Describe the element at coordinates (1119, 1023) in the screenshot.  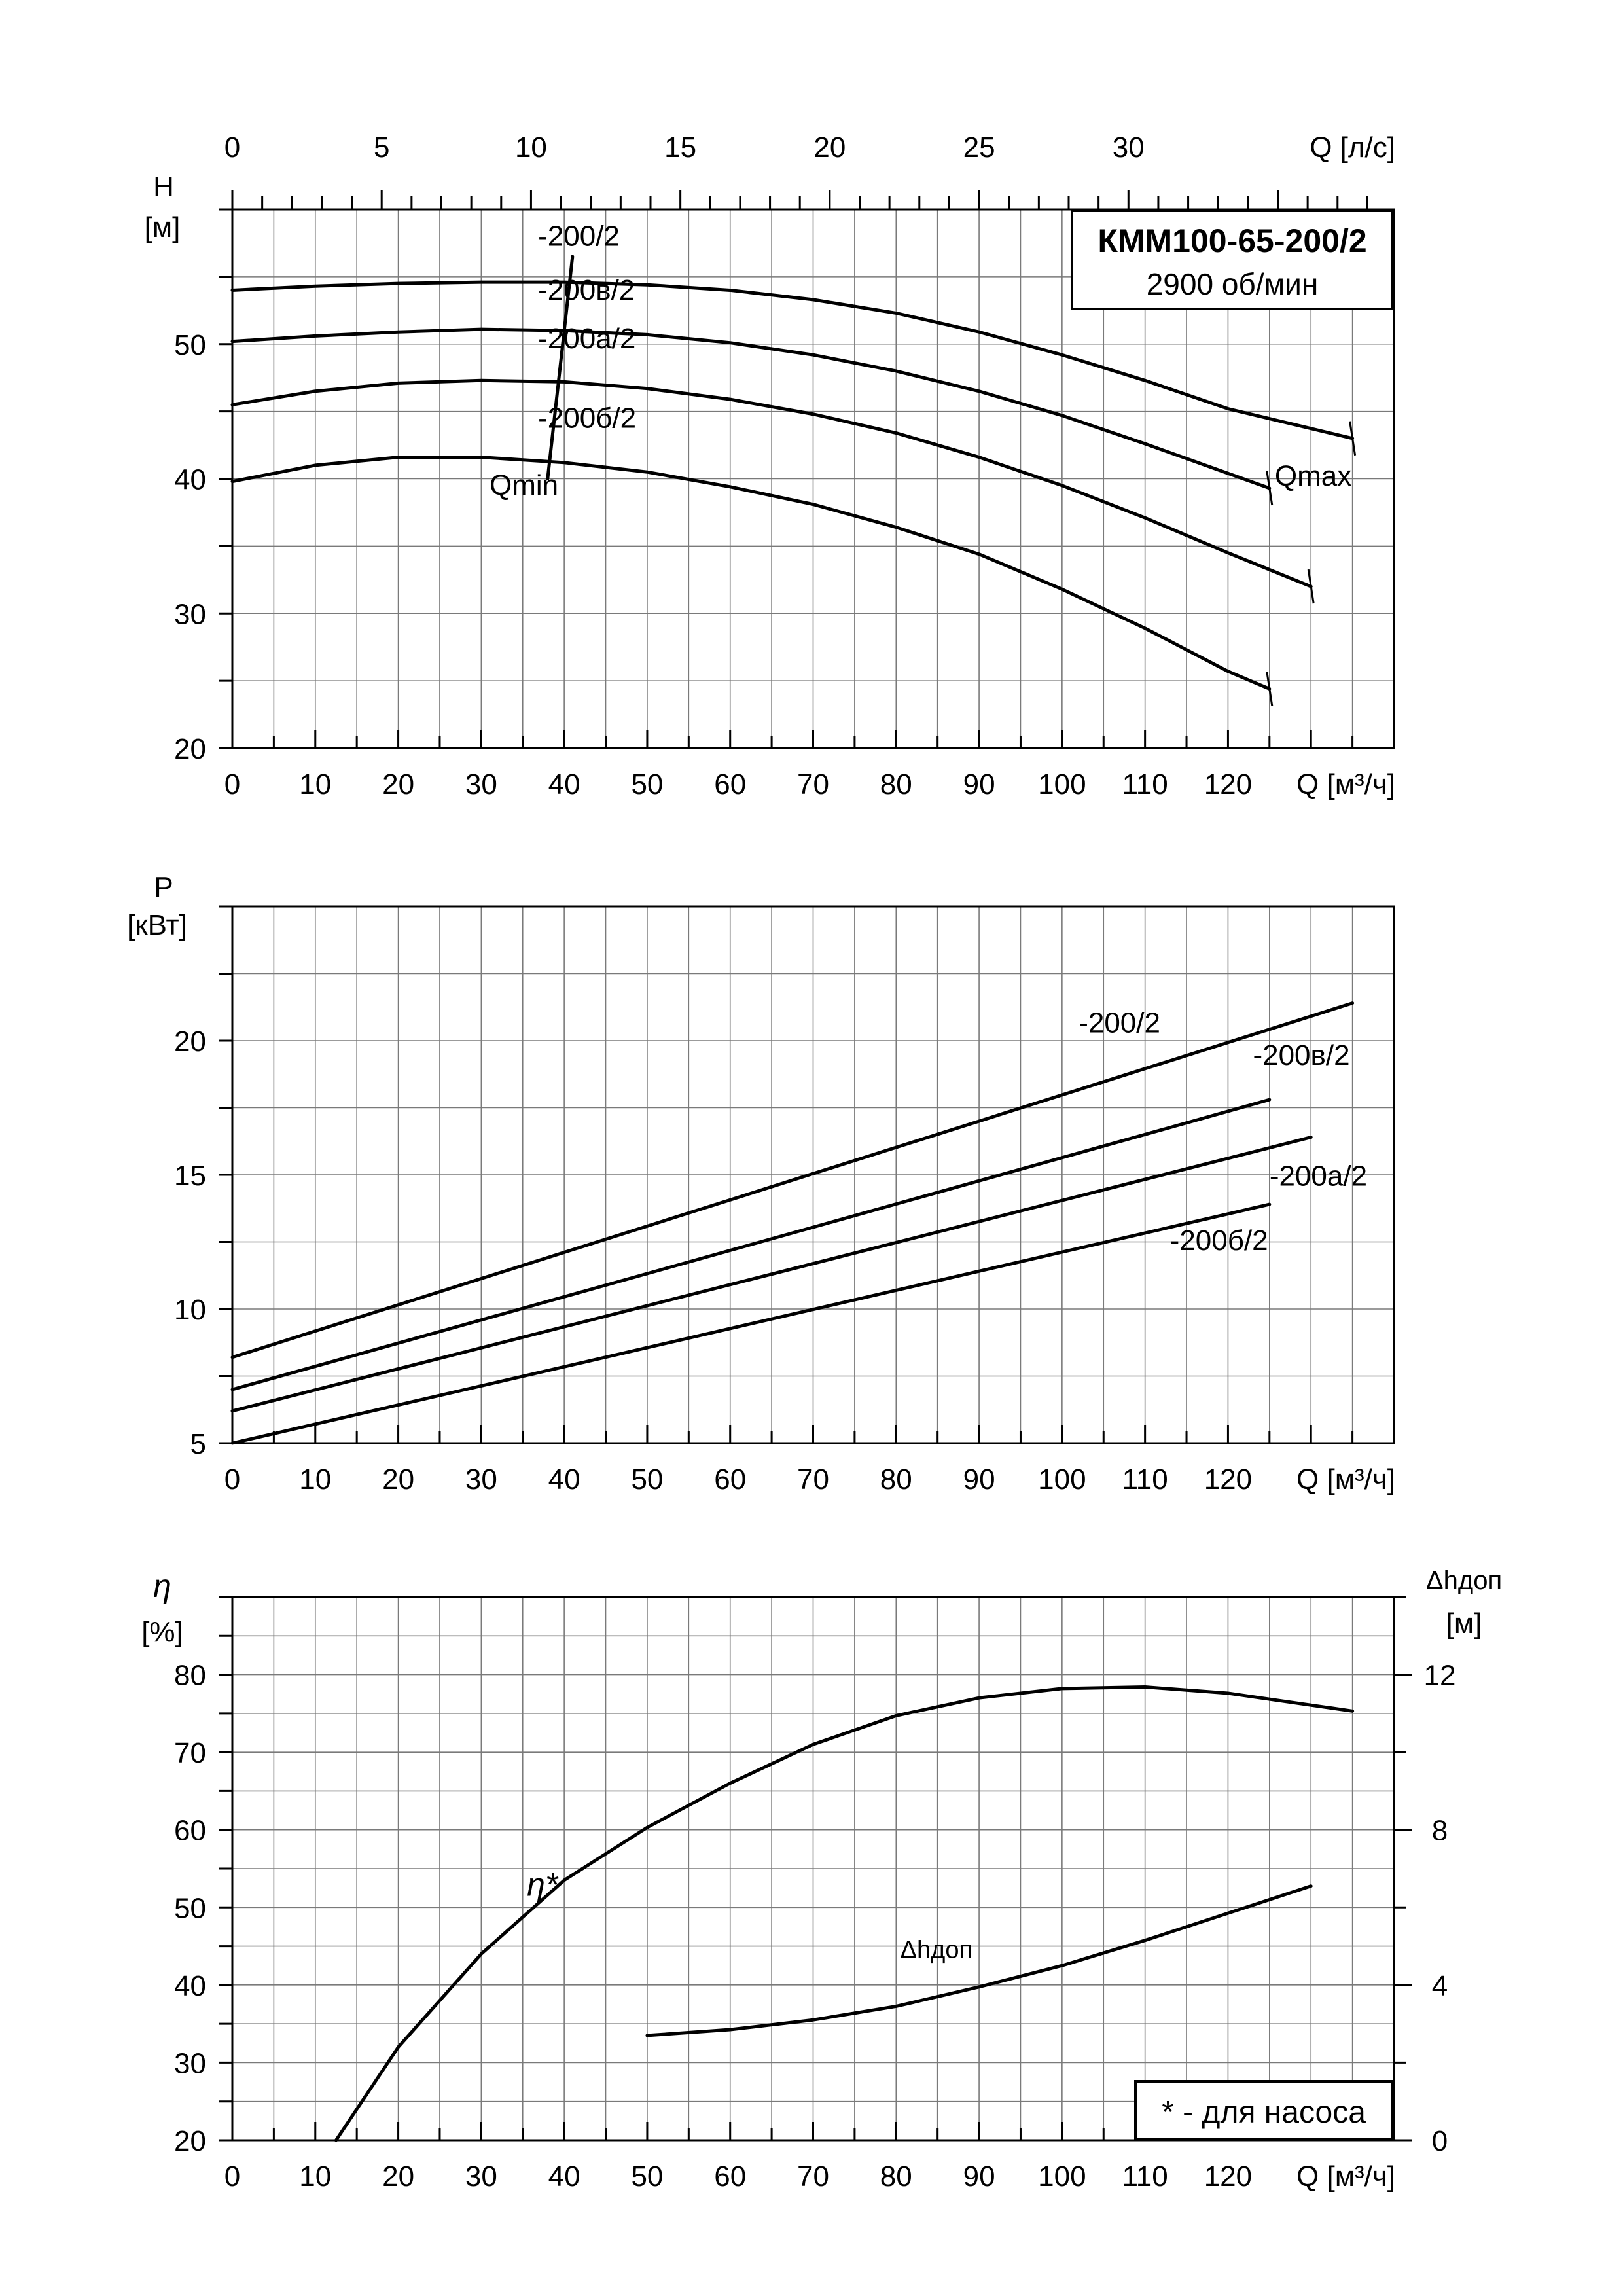
I see `power-curve-label: -200/2` at that location.